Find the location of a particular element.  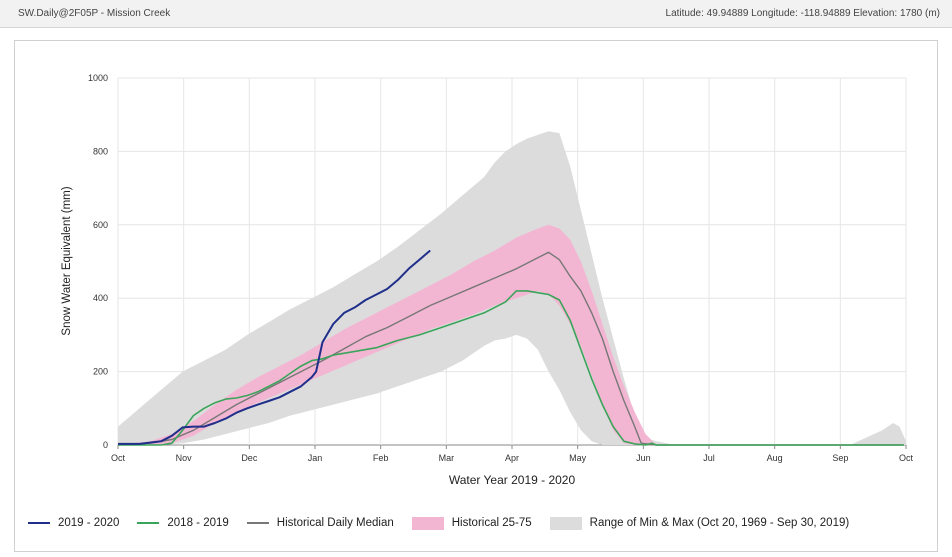

x-tick-label: Jun is located at coordinates (643, 458).